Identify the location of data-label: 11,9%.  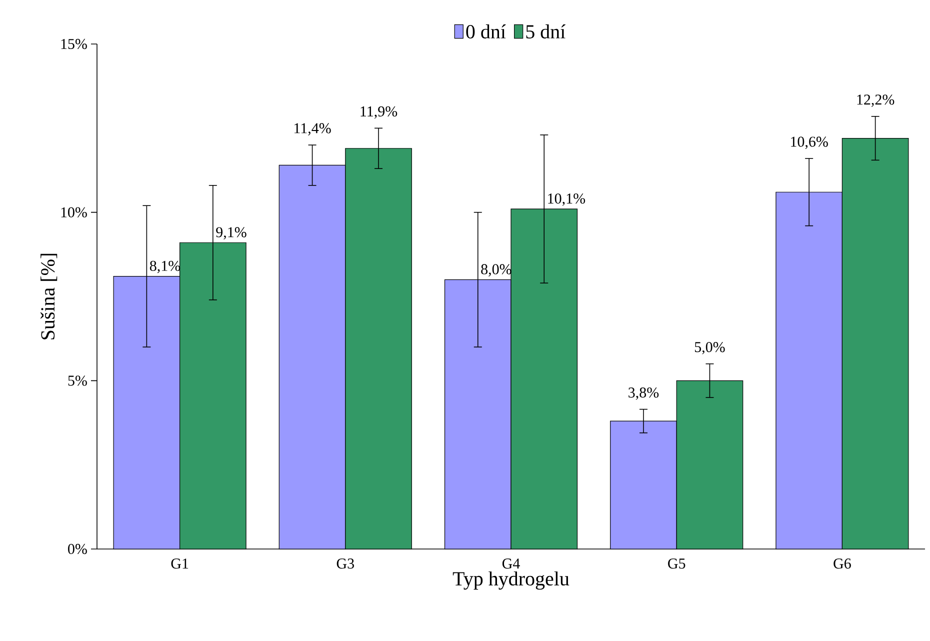
(379, 112).